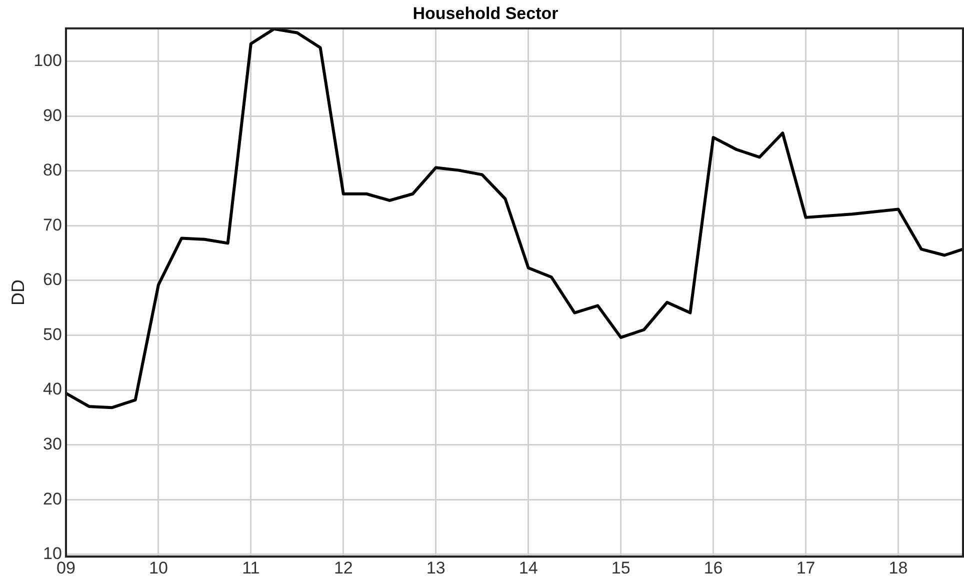  What do you see at coordinates (52, 280) in the screenshot?
I see `y-tick-label: 60` at bounding box center [52, 280].